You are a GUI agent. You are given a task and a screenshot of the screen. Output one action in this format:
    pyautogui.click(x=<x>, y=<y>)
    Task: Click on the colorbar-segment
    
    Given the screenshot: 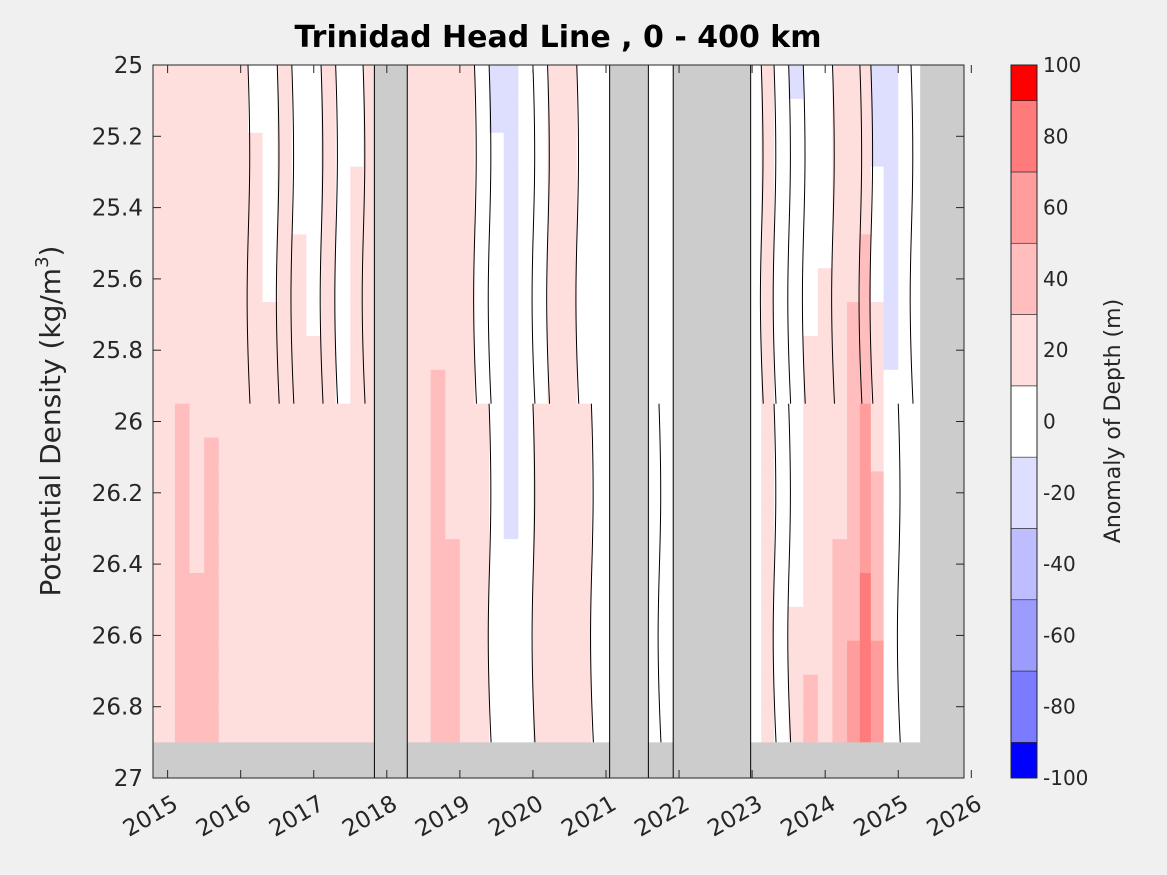 What is the action you would take?
    pyautogui.click(x=1024, y=350)
    